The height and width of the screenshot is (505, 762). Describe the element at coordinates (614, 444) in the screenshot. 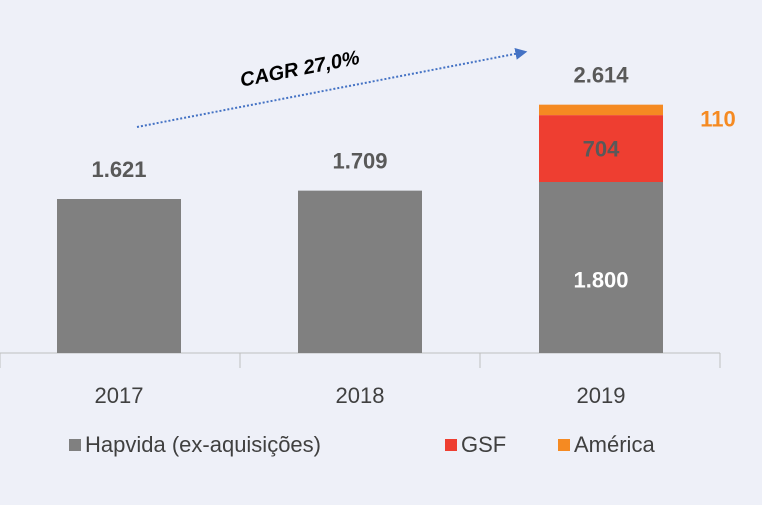

I see `legend-label: América` at that location.